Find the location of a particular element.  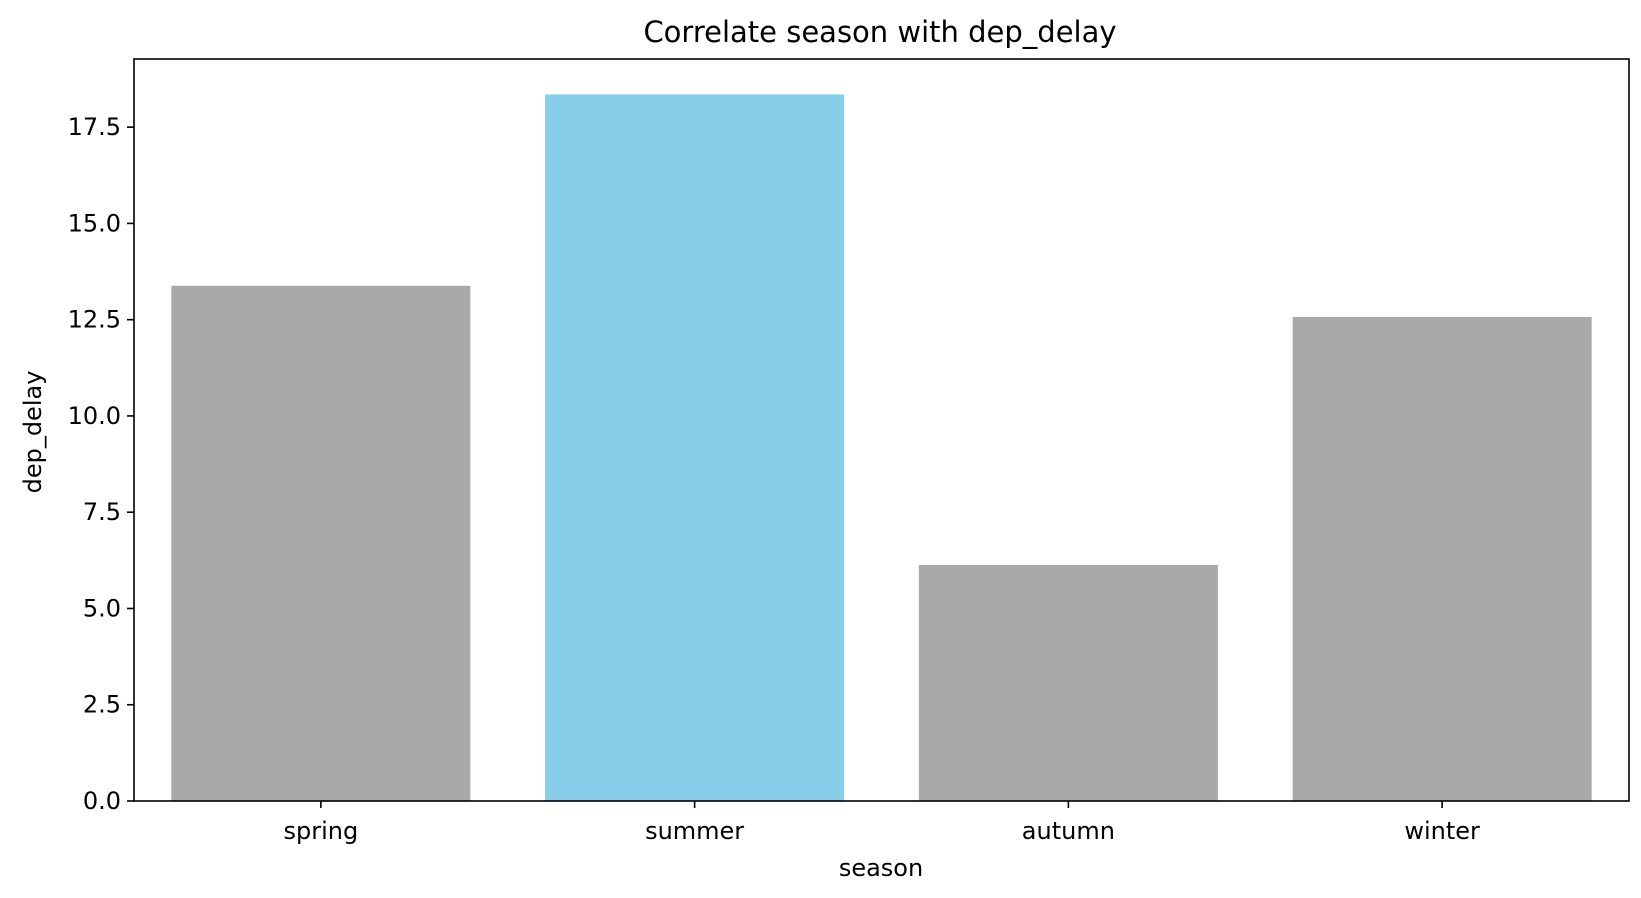

y-tick-label: 10.0 is located at coordinates (94, 416).